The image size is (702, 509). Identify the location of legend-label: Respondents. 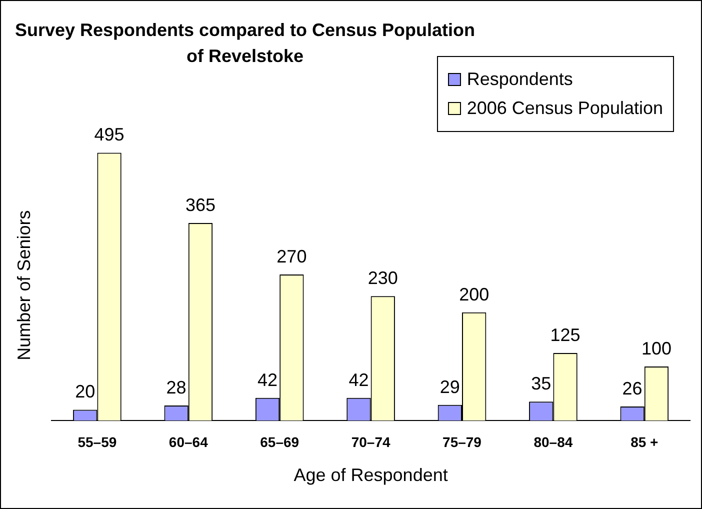
(519, 79).